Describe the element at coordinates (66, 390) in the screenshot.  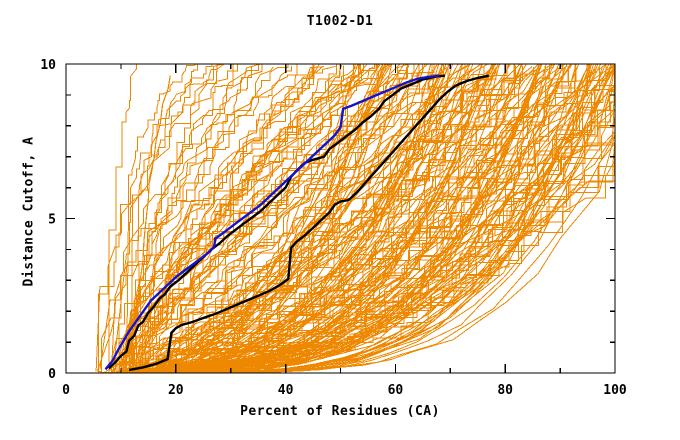
I see `x-tick-label: 0` at that location.